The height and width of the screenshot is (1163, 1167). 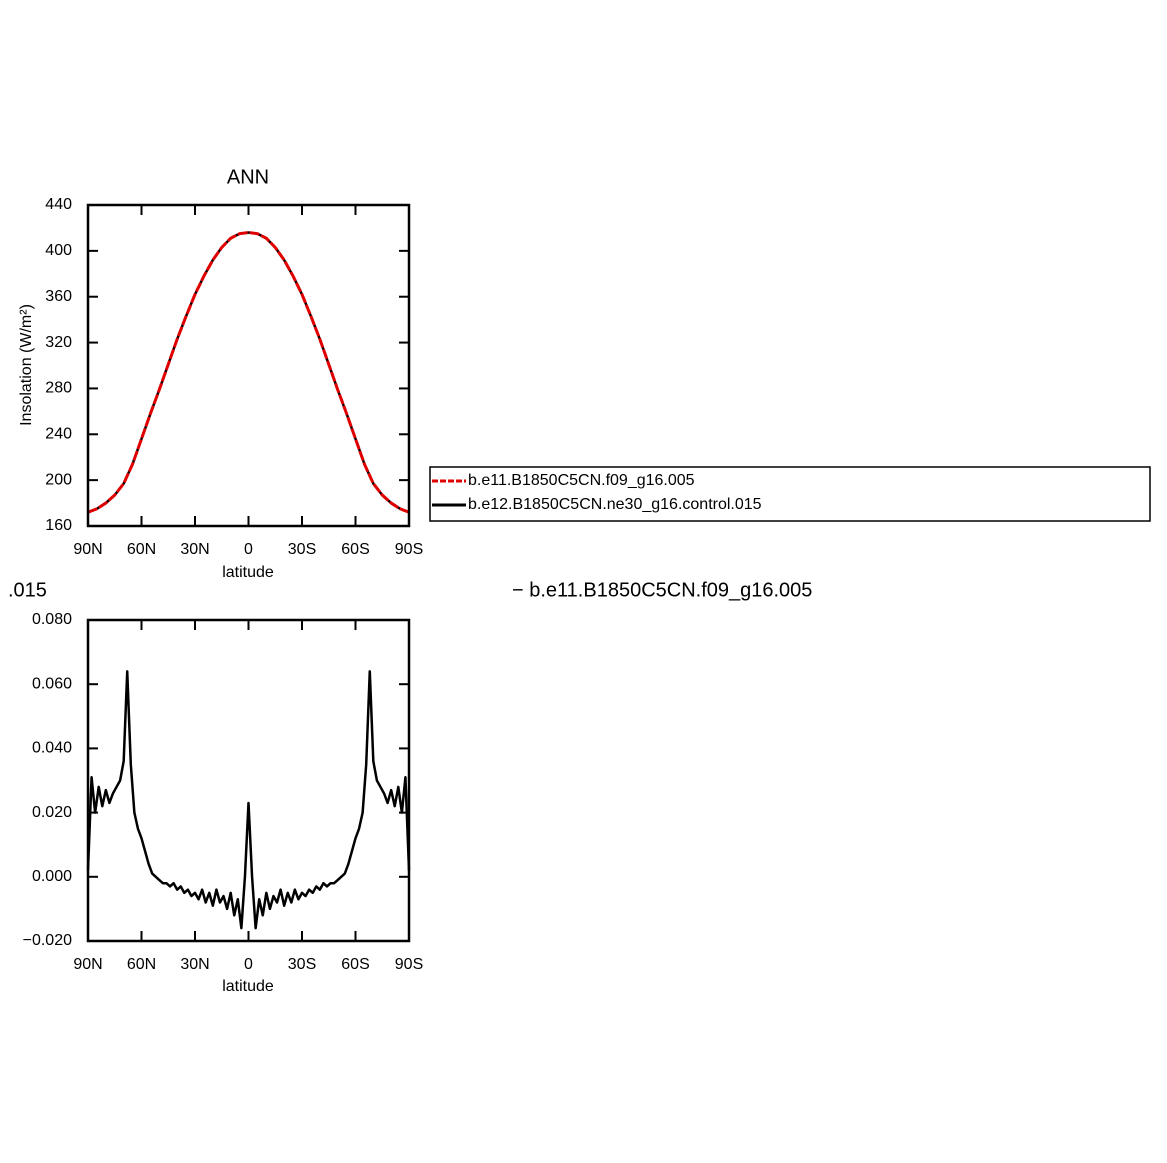 What do you see at coordinates (52, 683) in the screenshot?
I see `y-tick-label: 0.060` at bounding box center [52, 683].